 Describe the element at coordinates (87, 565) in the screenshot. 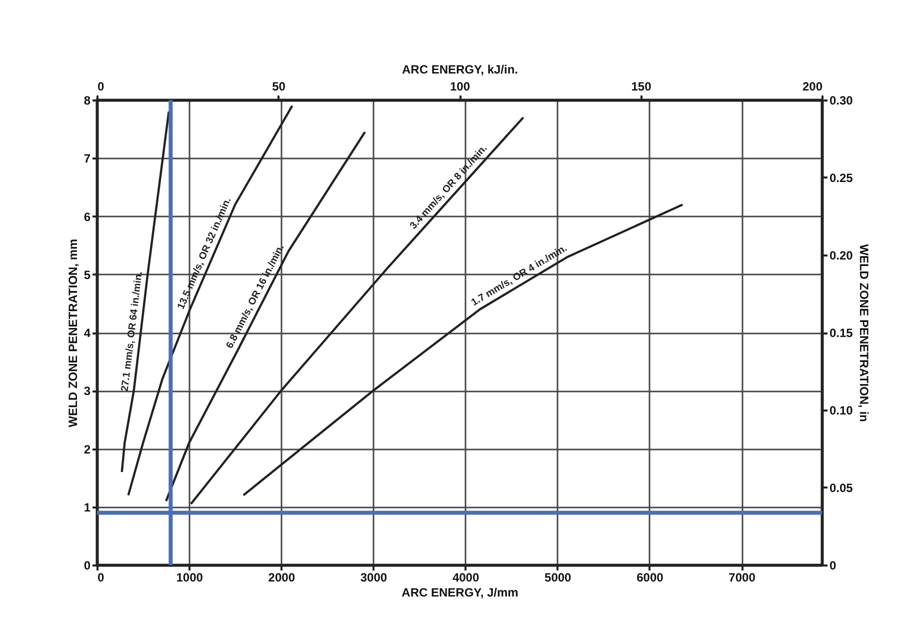

I see `y-tick-label: 0` at that location.